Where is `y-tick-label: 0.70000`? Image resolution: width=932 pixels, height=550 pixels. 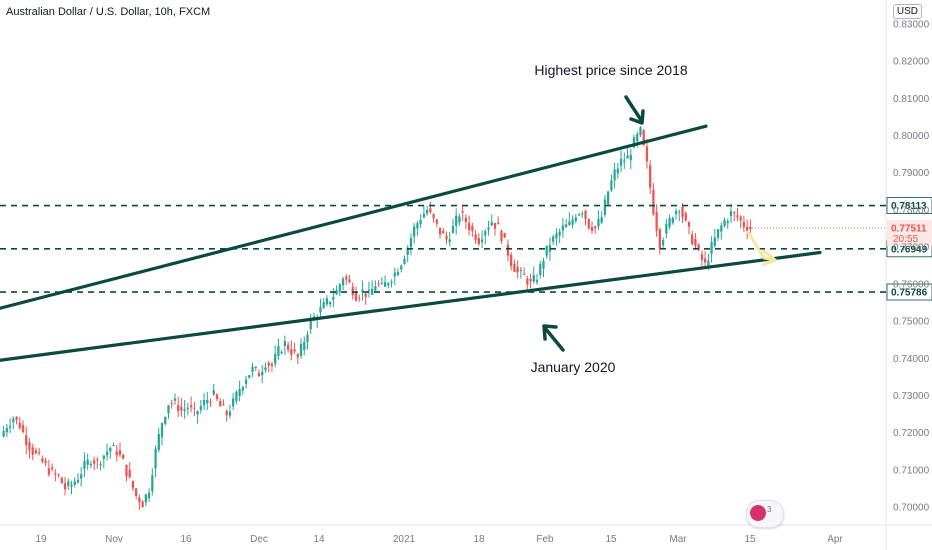 y-tick-label: 0.70000 is located at coordinates (911, 508).